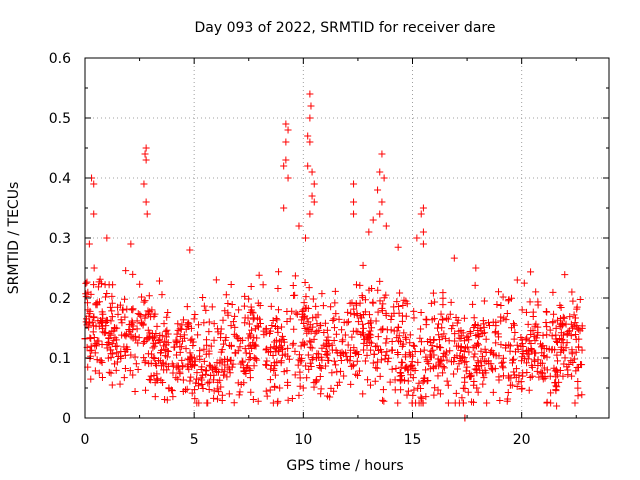  What do you see at coordinates (60, 359) in the screenshot?
I see `y-tick-label: 0.1` at bounding box center [60, 359].